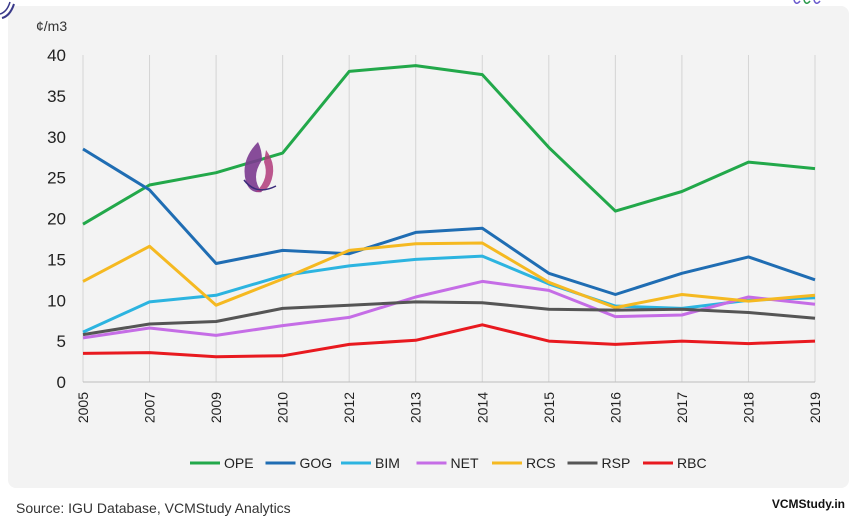 Image resolution: width=849 pixels, height=516 pixels. I want to click on x-tick-2019: 2019, so click(815, 407).